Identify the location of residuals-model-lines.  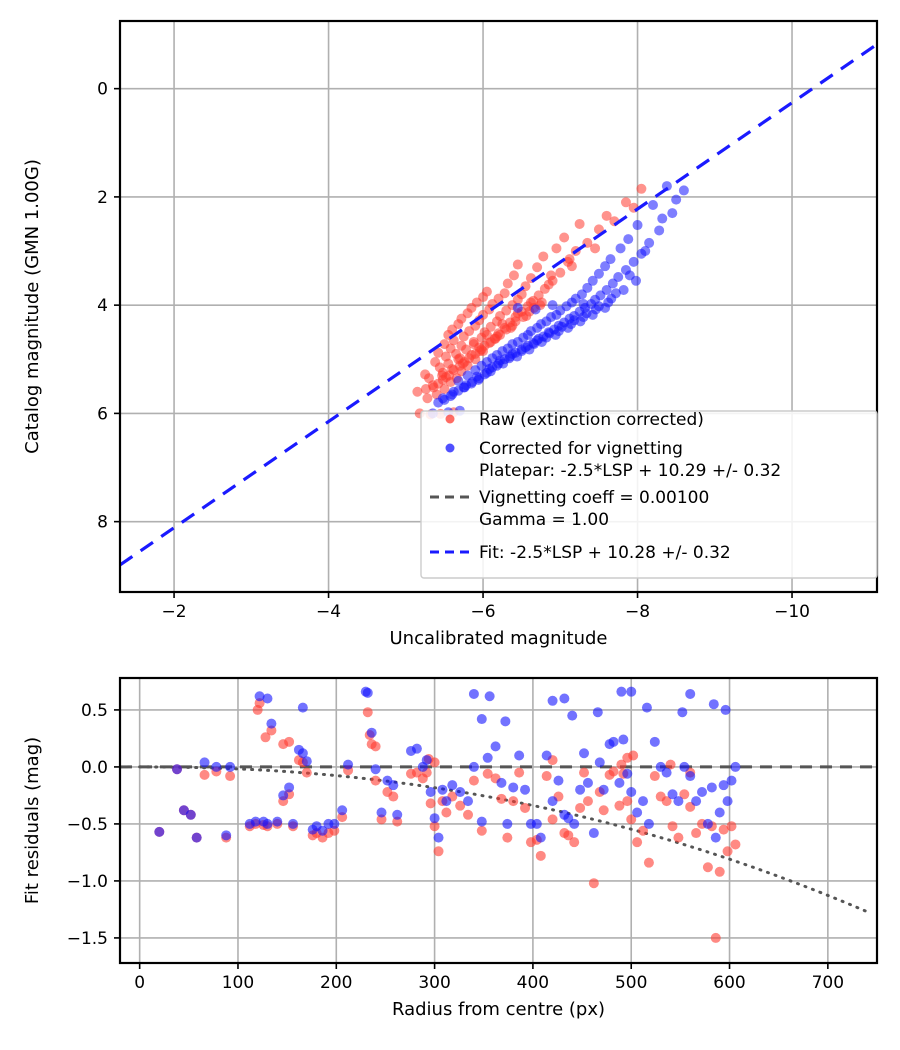
(498, 839).